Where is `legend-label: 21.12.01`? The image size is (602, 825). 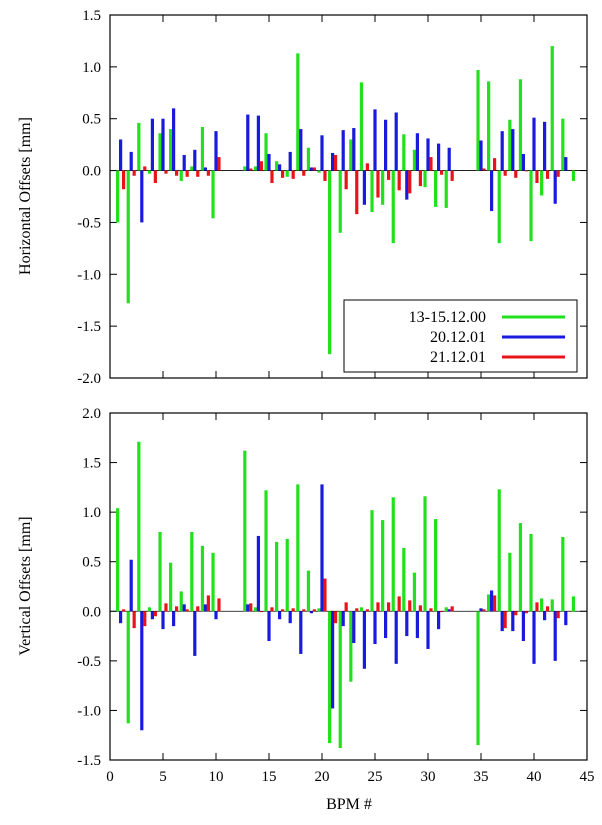 legend-label: 21.12.01 is located at coordinates (458, 357).